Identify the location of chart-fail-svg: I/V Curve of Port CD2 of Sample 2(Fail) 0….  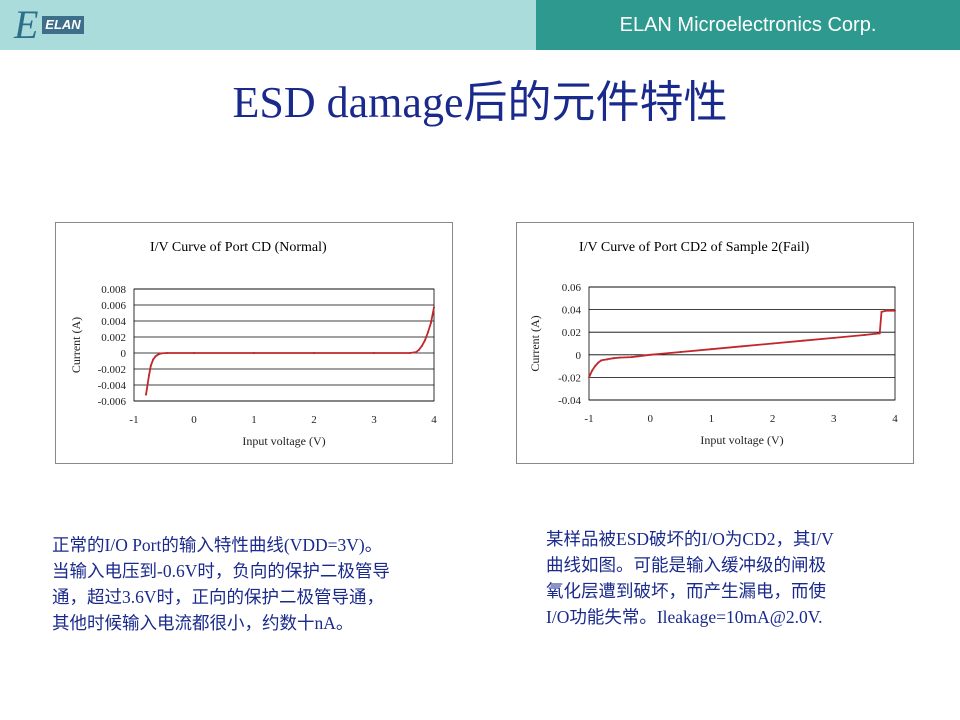
(713, 343).